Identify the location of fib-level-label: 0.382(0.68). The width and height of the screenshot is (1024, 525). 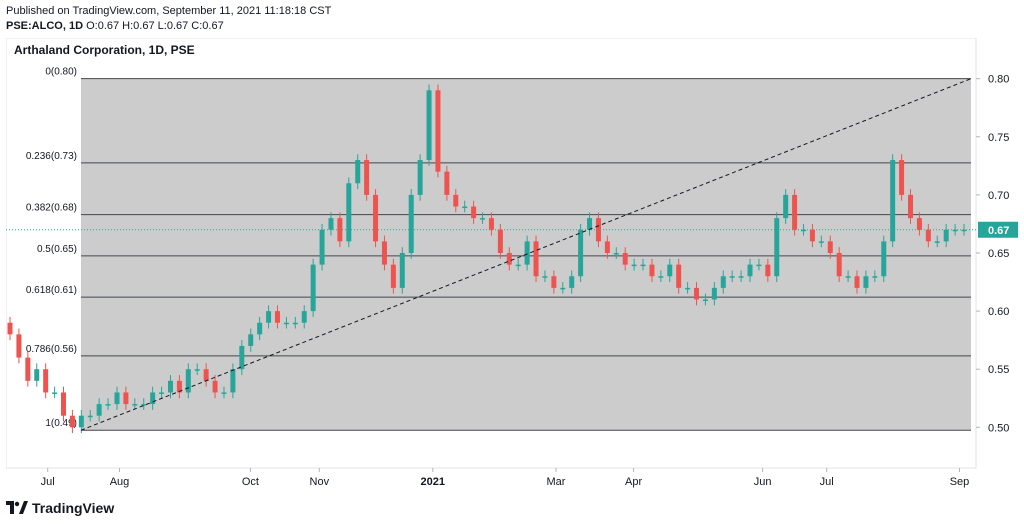
(51, 208).